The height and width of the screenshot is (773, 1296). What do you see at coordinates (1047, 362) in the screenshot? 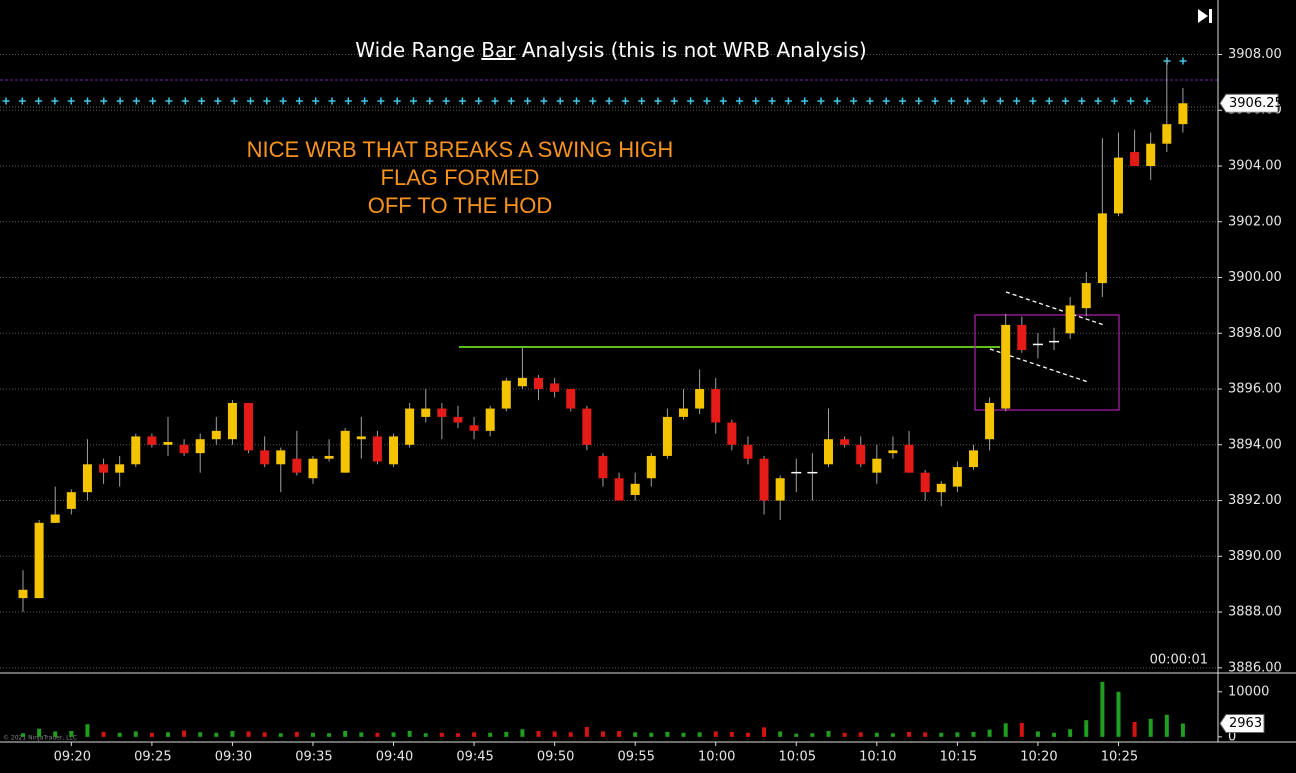
I see `flag-box` at bounding box center [1047, 362].